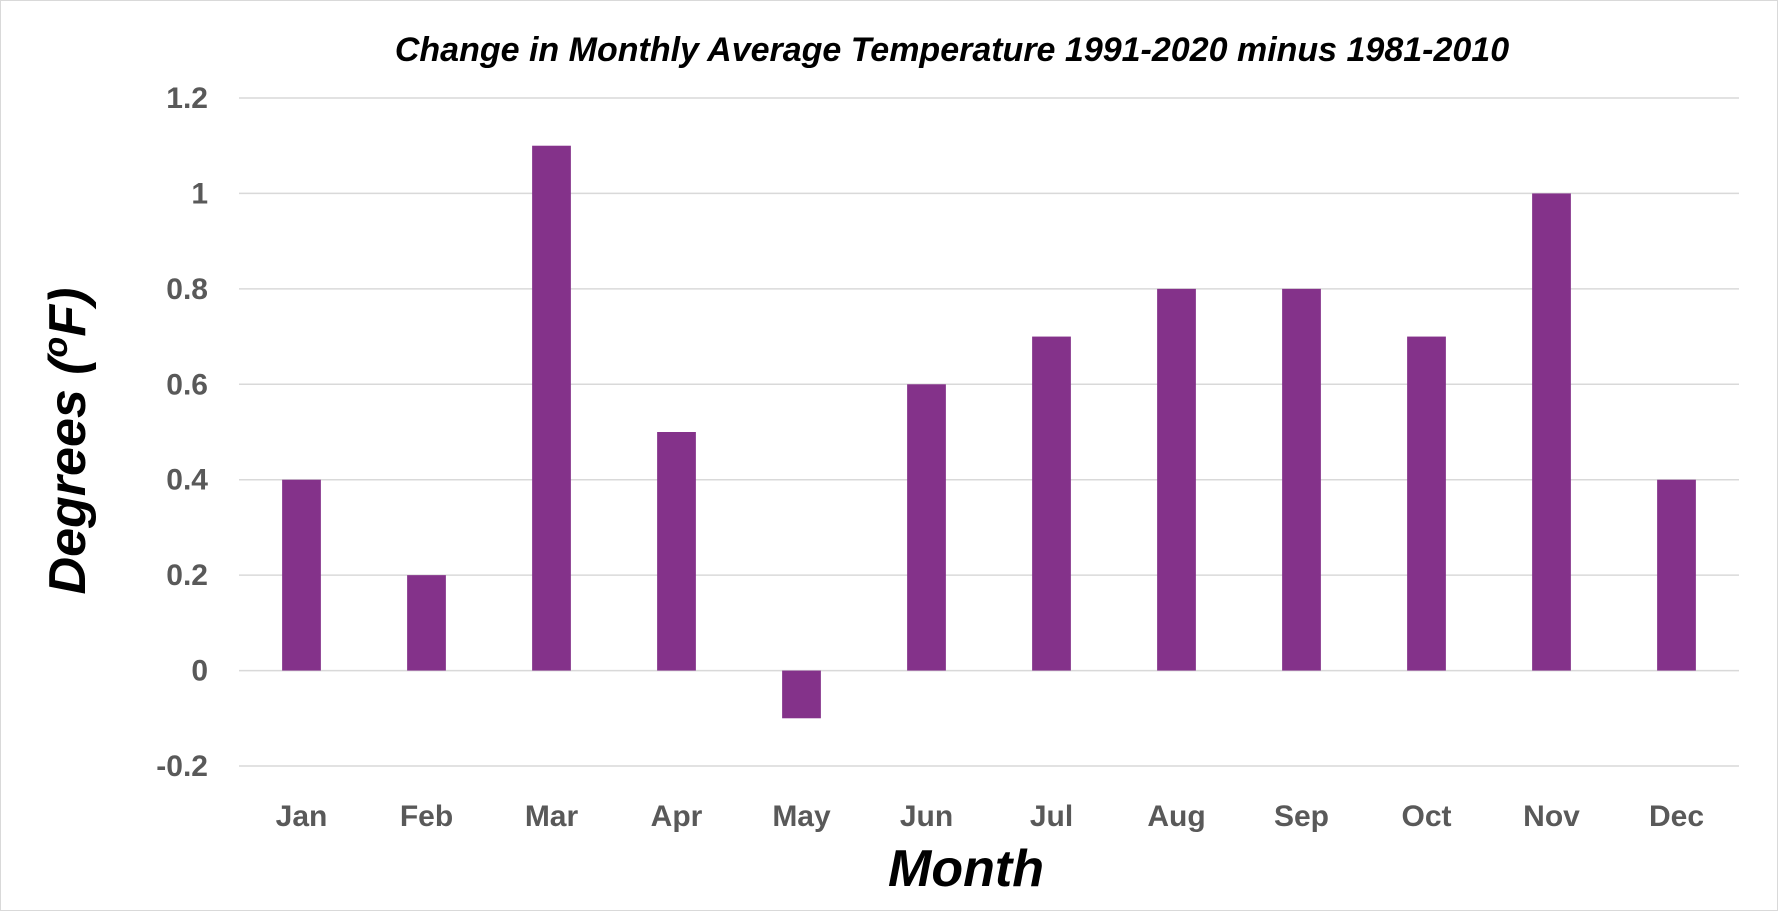 This screenshot has width=1778, height=912. What do you see at coordinates (302, 816) in the screenshot?
I see `x-tick-label: Jan` at bounding box center [302, 816].